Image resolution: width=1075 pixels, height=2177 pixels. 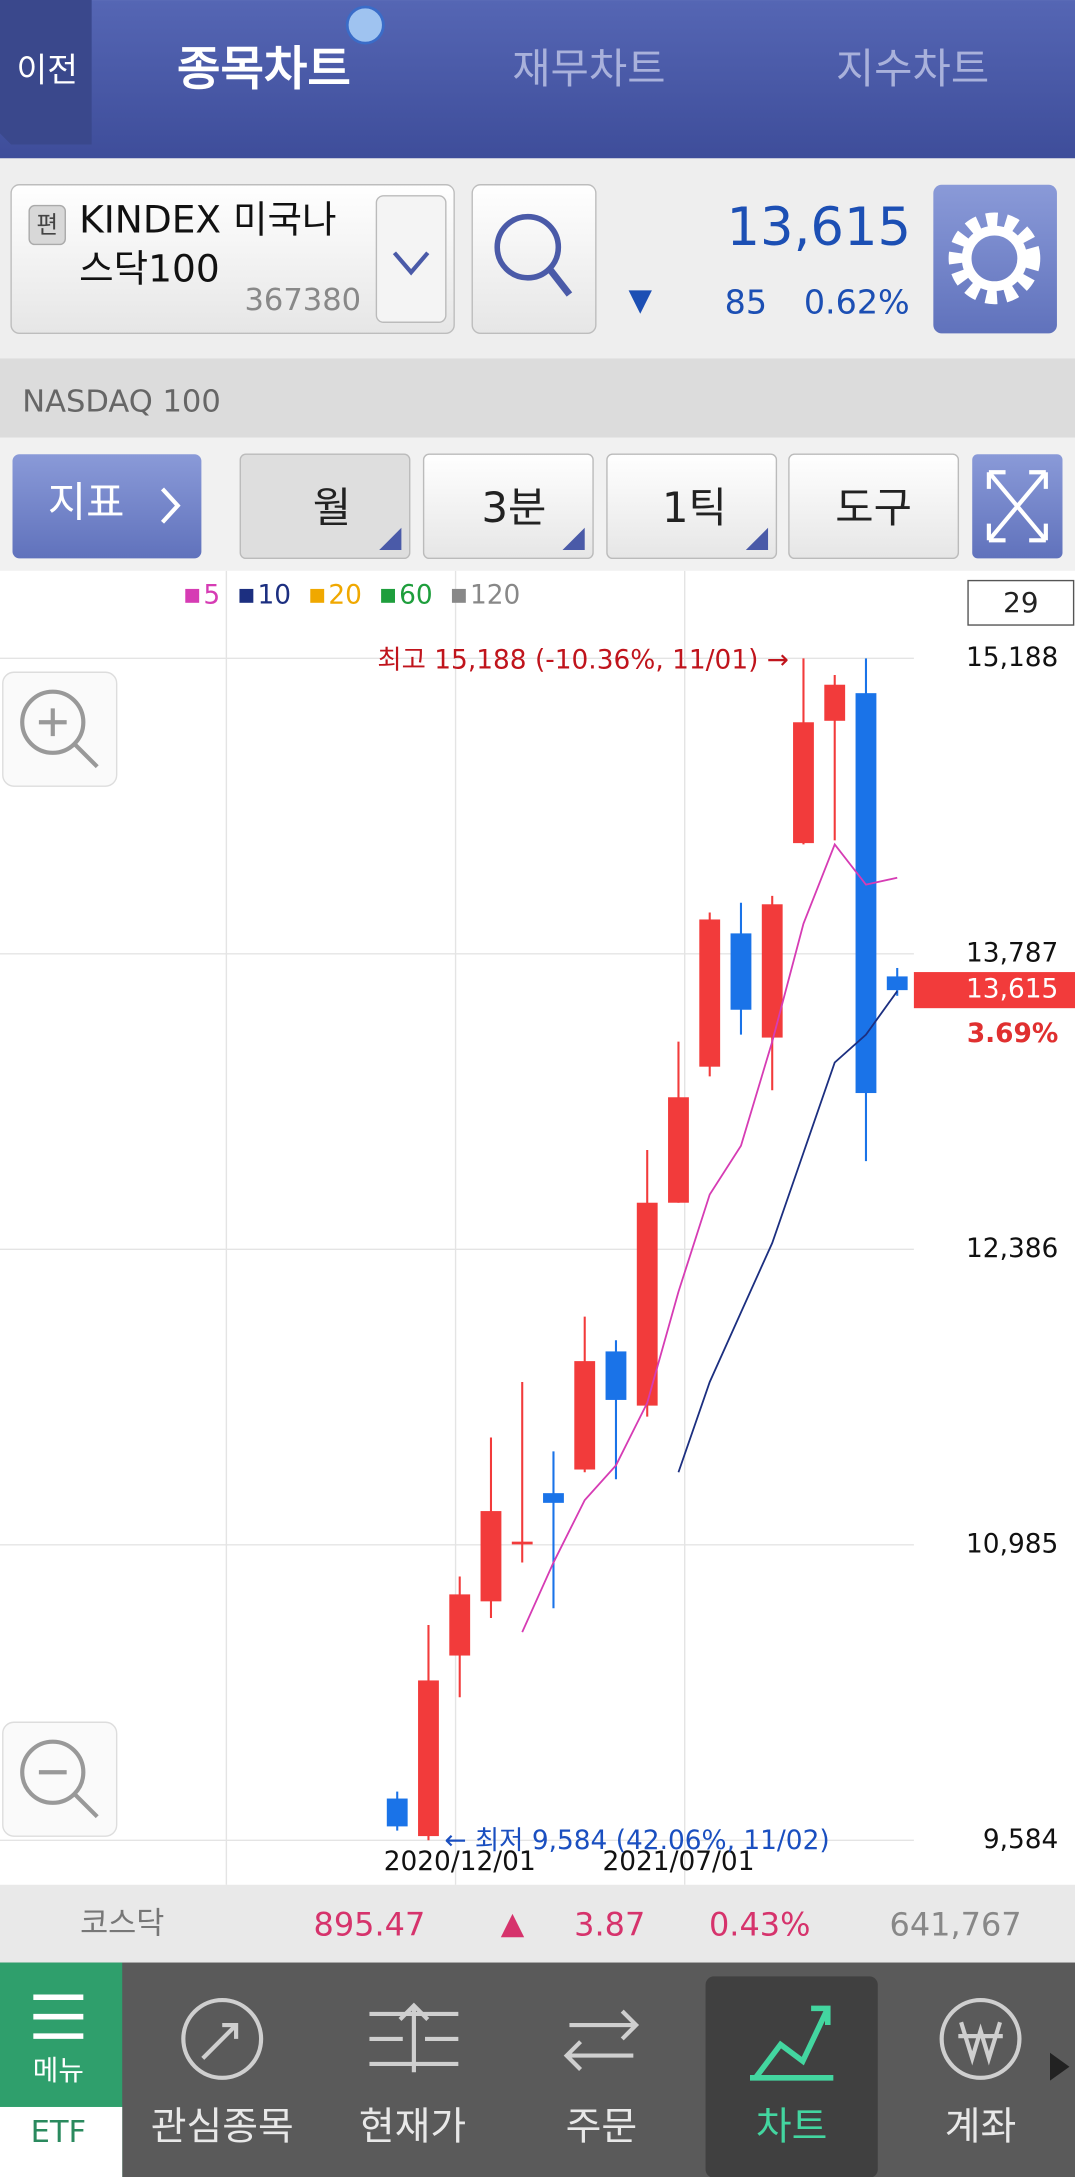 I want to click on etf-tab, so click(x=61, y=2141).